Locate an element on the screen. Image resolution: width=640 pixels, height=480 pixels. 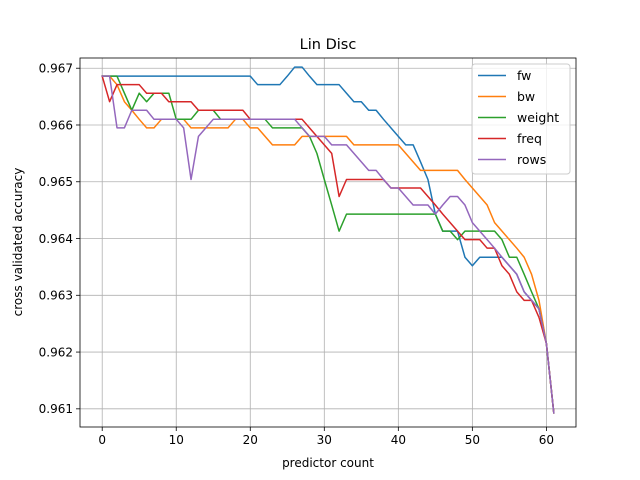
x-tick-label: 0 is located at coordinates (102, 440).